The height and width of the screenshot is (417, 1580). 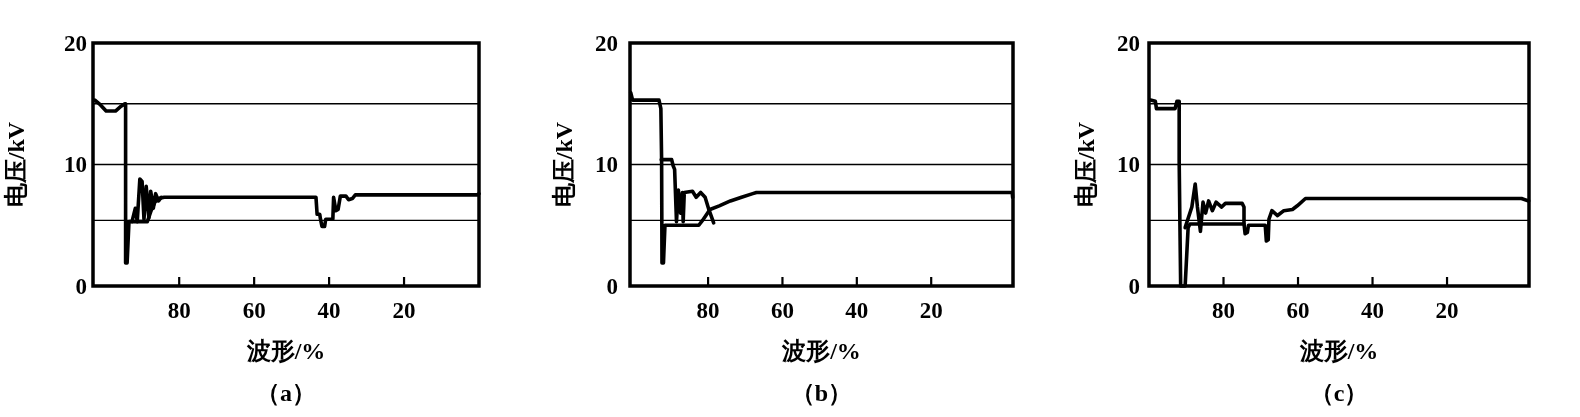 What do you see at coordinates (286, 393) in the screenshot?
I see `text: （a）` at bounding box center [286, 393].